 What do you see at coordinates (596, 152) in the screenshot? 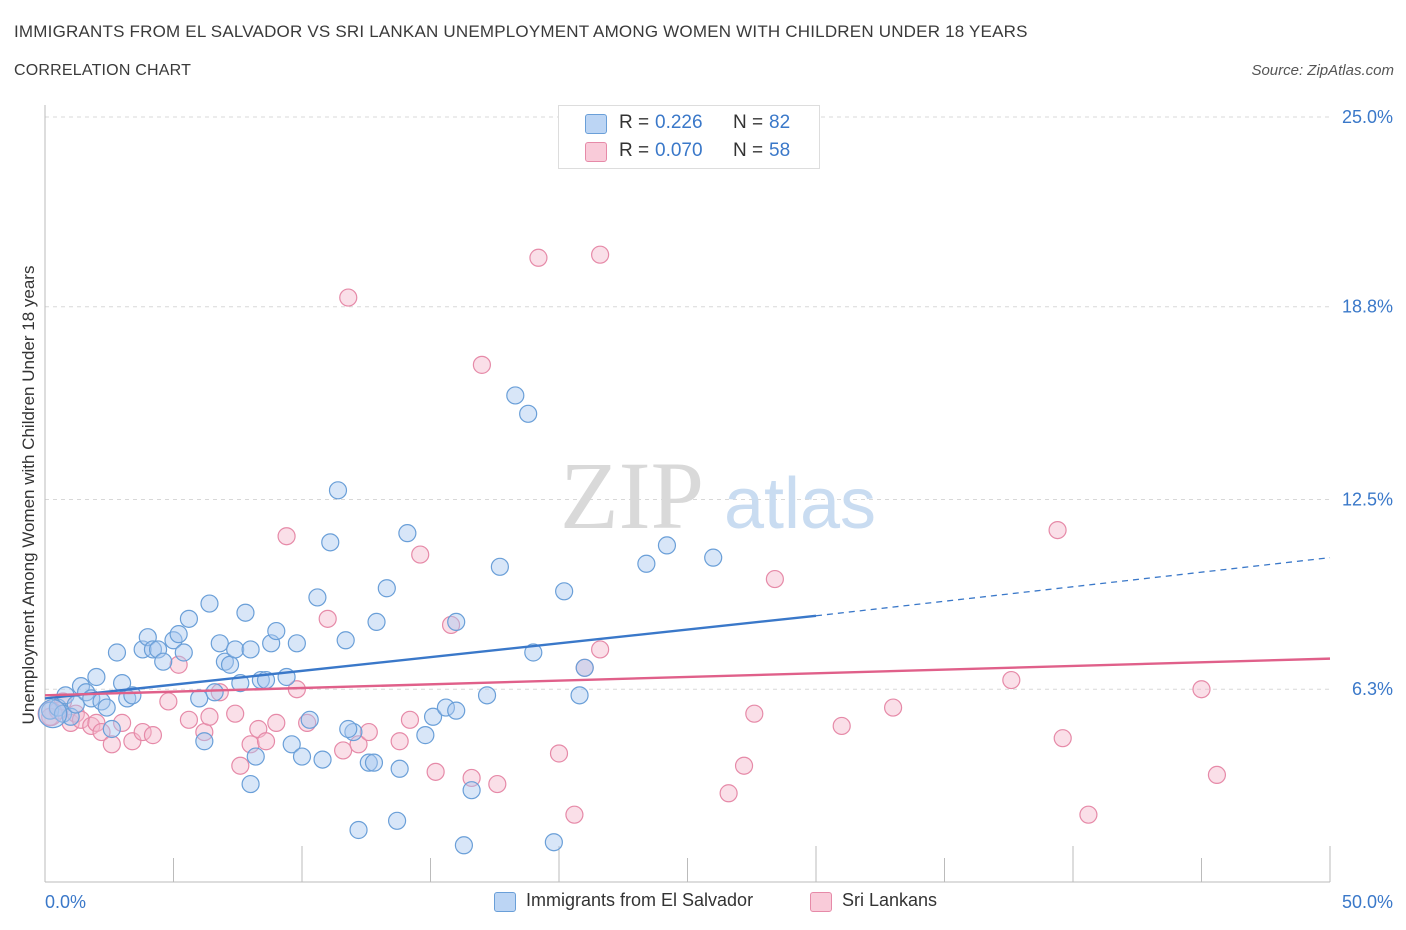
I see `legend-swatch-pink` at bounding box center [596, 152].